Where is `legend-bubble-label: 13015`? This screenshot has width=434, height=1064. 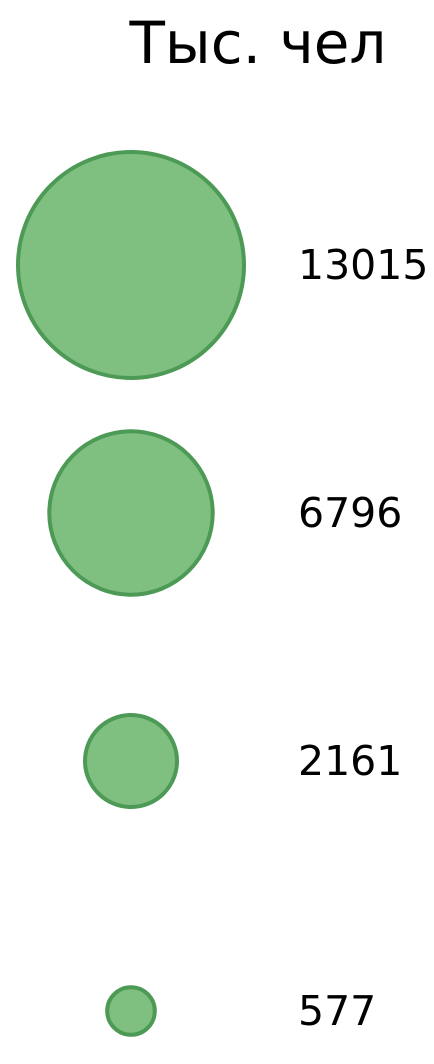 legend-bubble-label: 13015 is located at coordinates (363, 265).